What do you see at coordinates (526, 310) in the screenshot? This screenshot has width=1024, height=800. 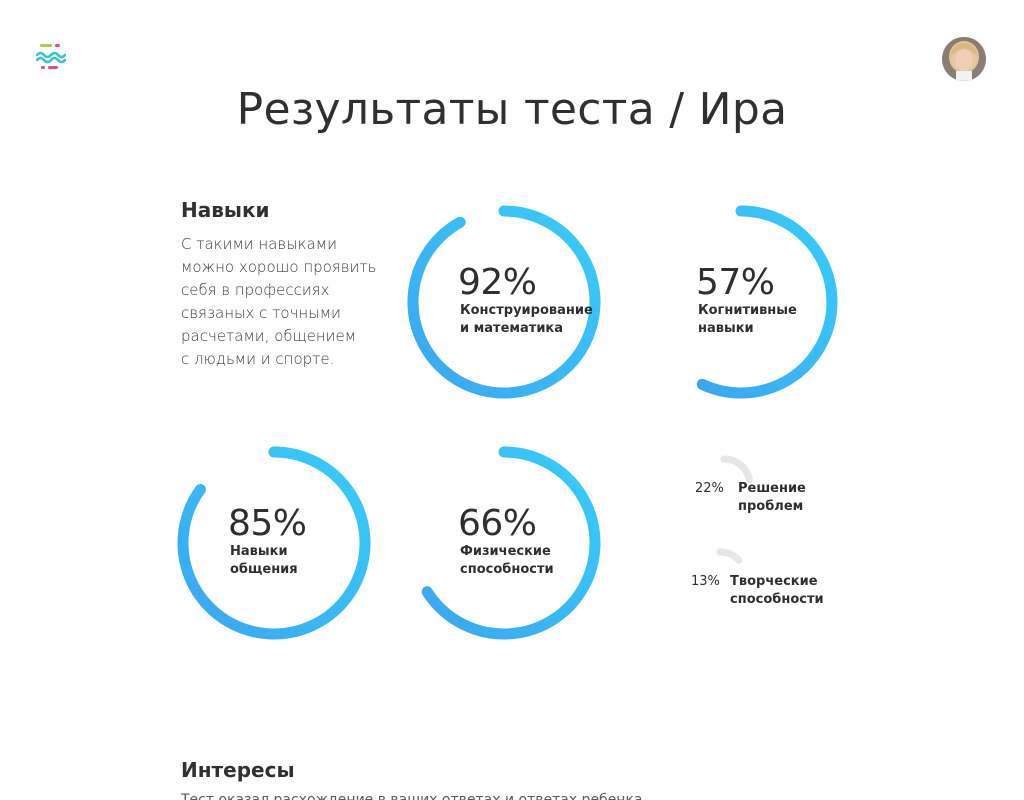 I see `skill-ring-label-line: Конструирование` at bounding box center [526, 310].